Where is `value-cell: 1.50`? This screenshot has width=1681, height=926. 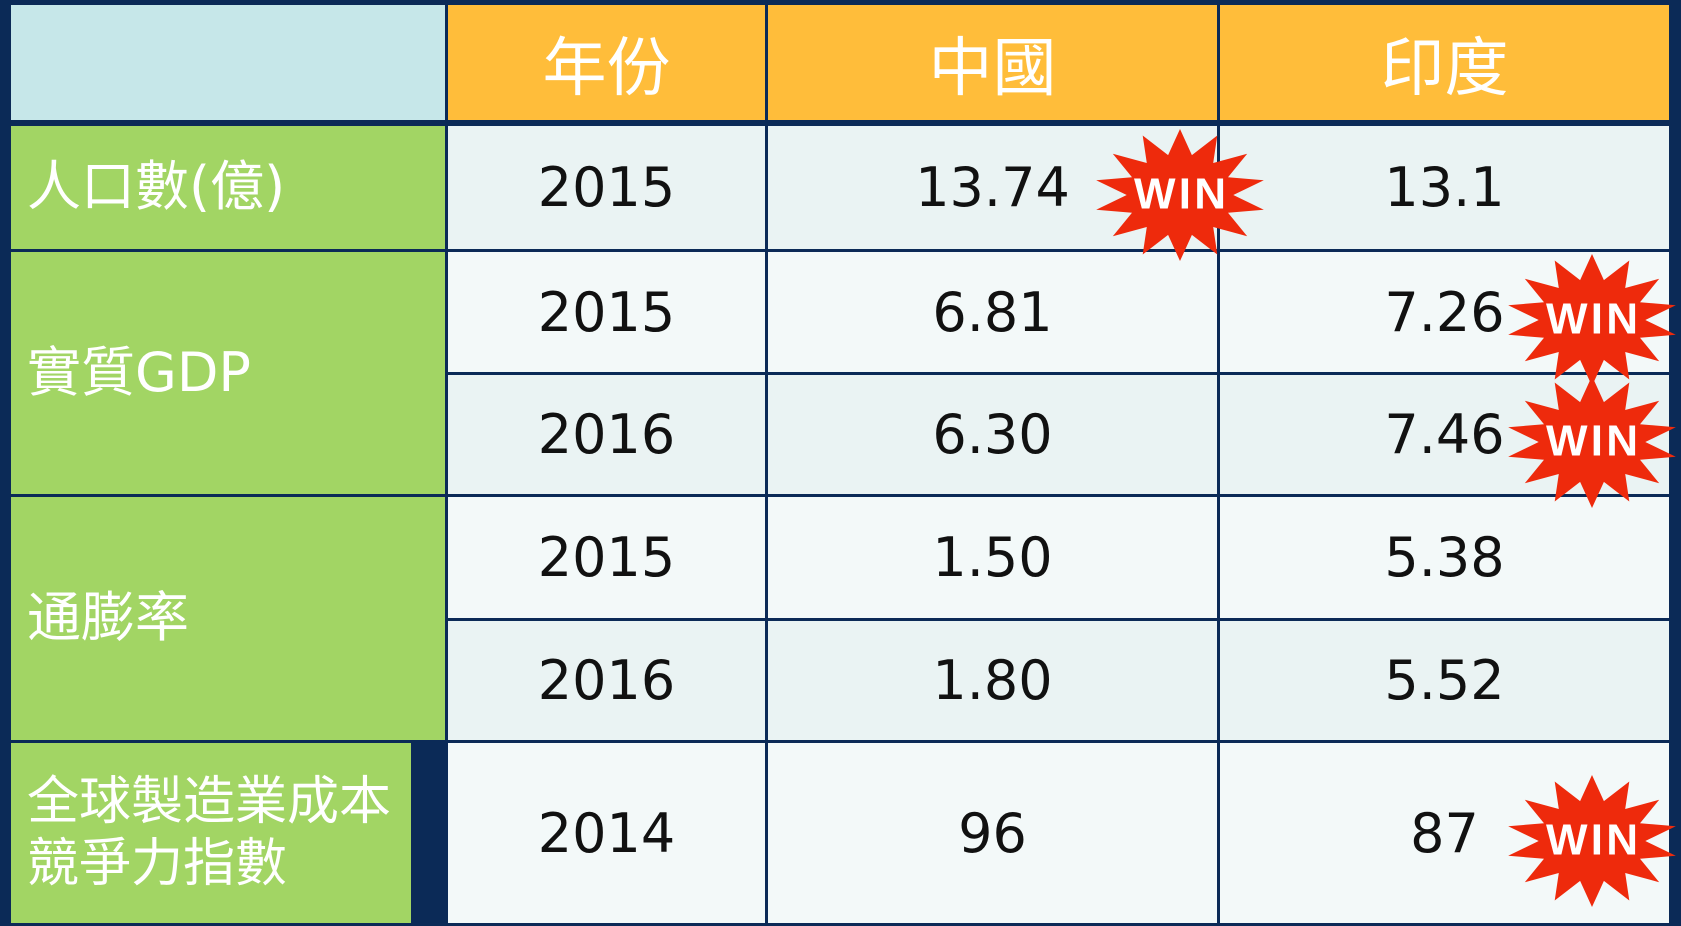
value-cell: 1.50 is located at coordinates (992, 557).